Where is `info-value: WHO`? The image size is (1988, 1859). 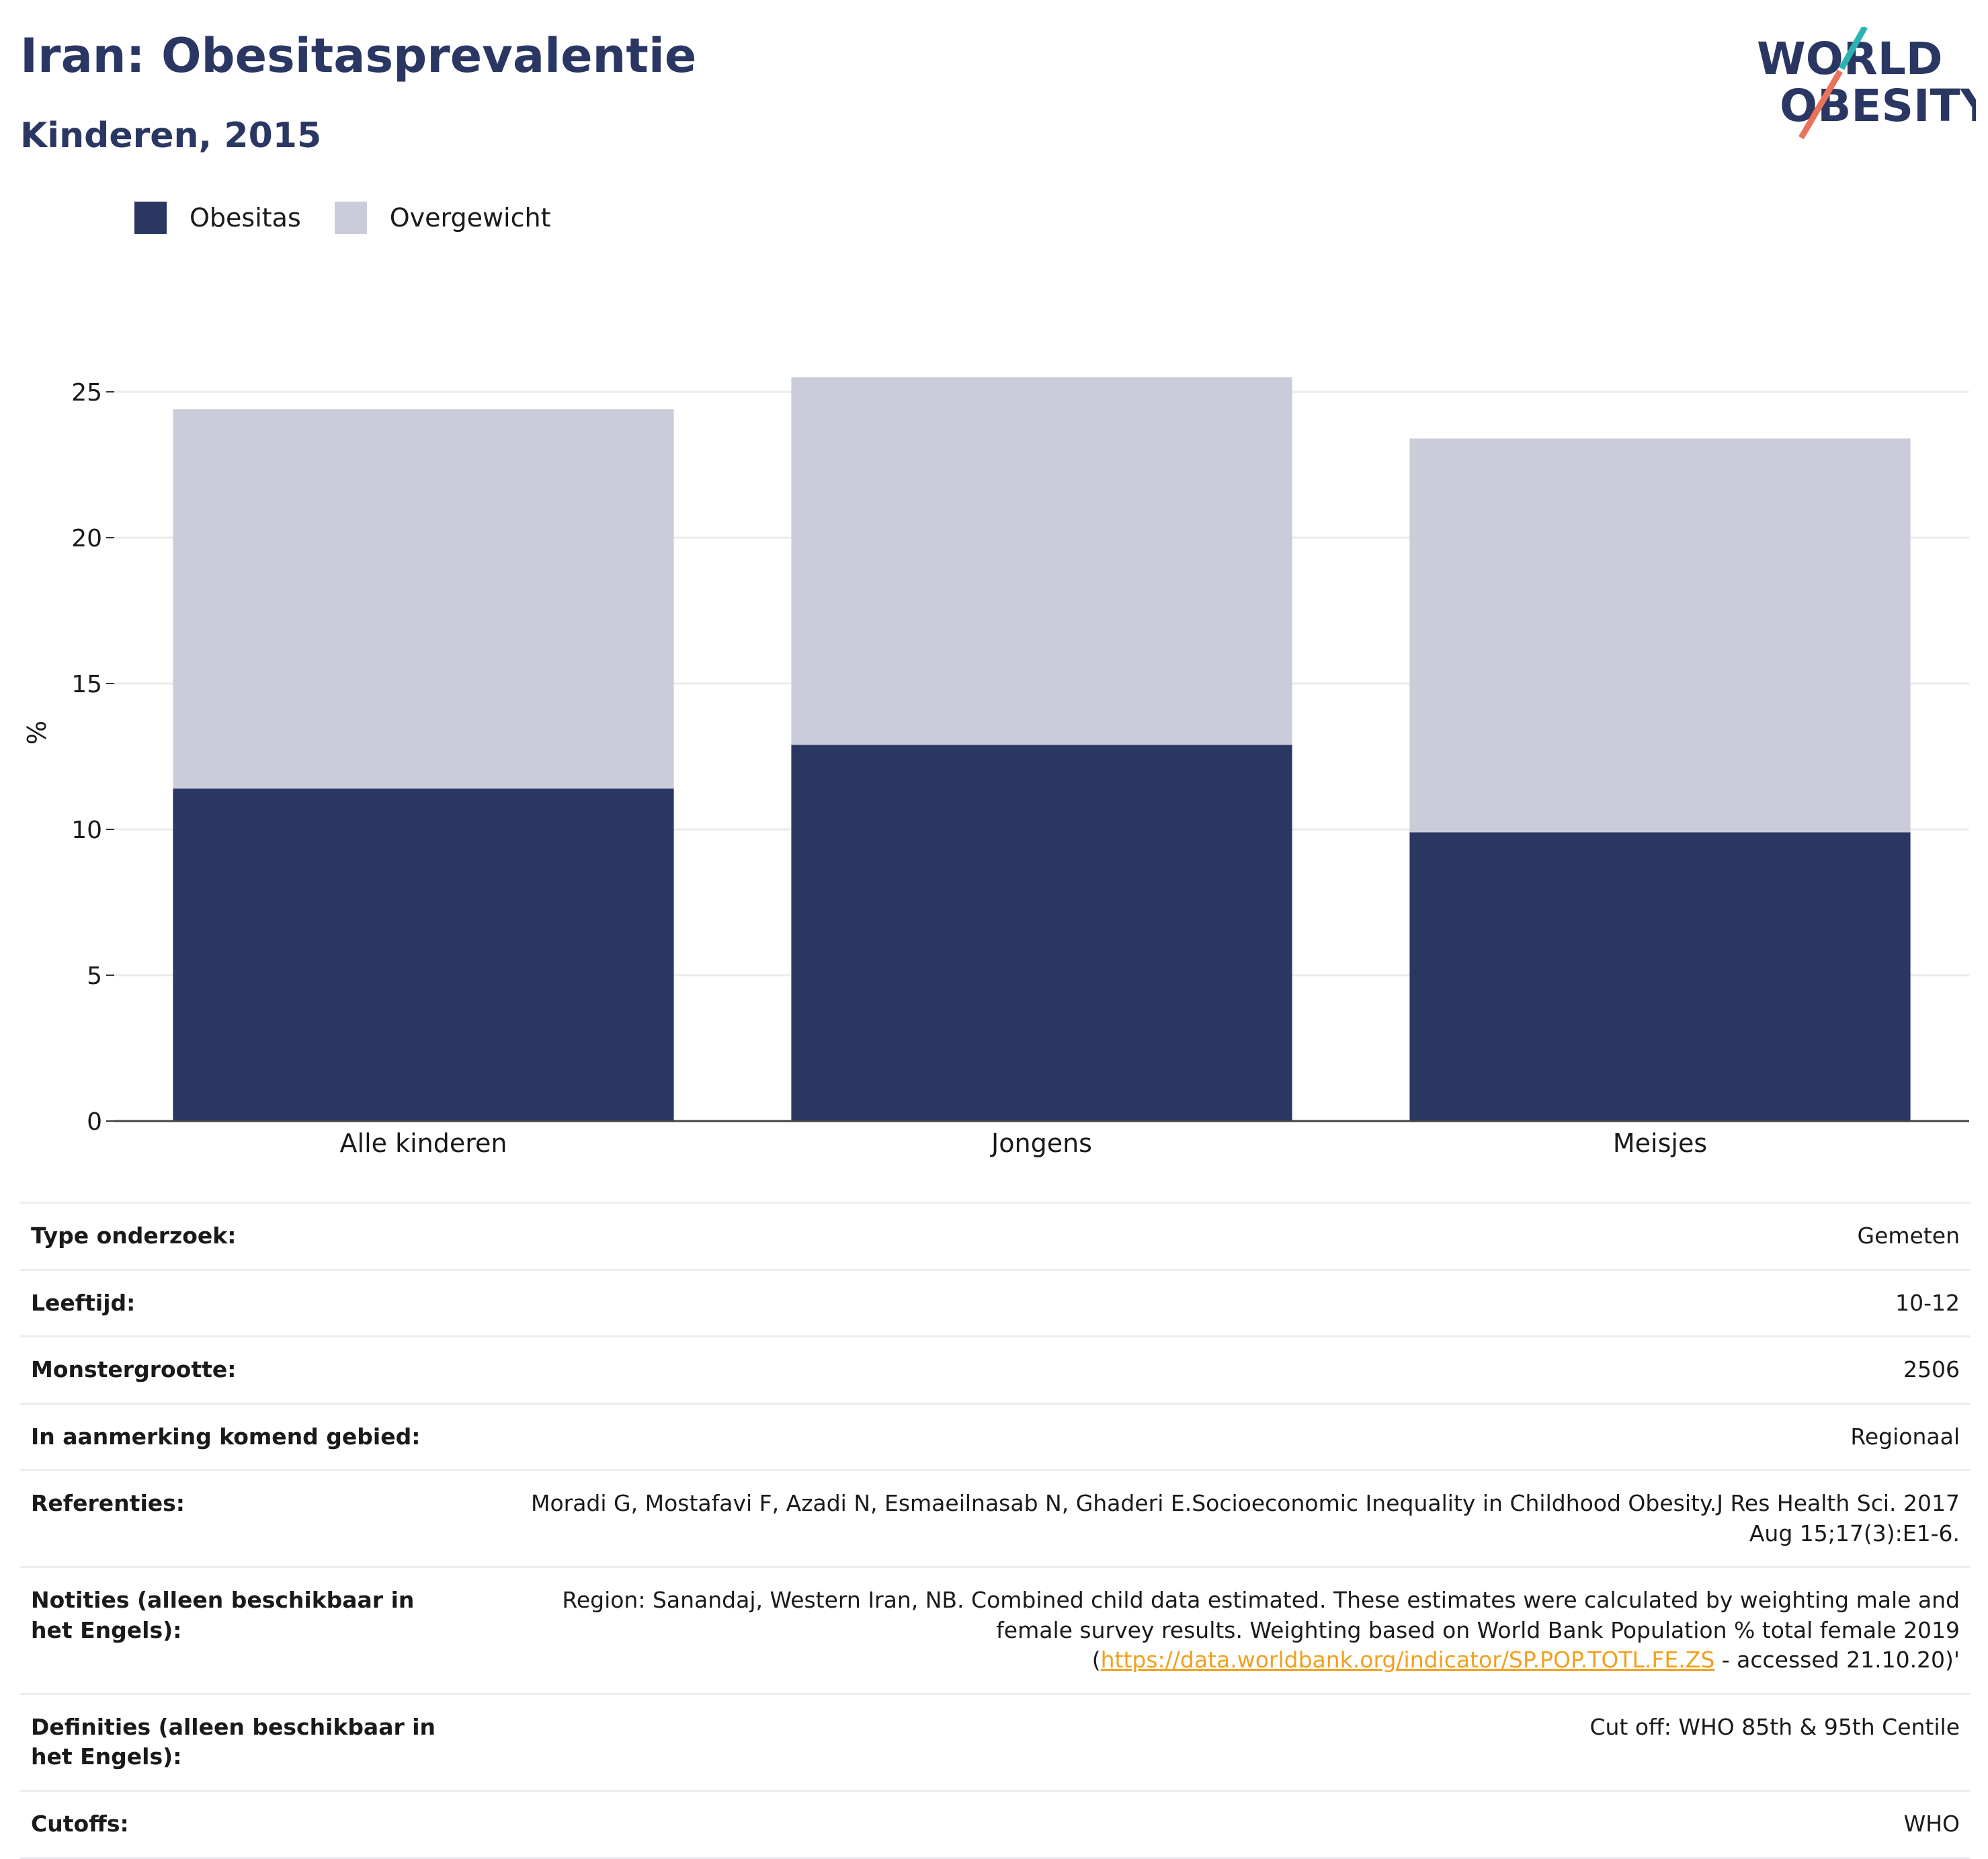 info-value: WHO is located at coordinates (1221, 1825).